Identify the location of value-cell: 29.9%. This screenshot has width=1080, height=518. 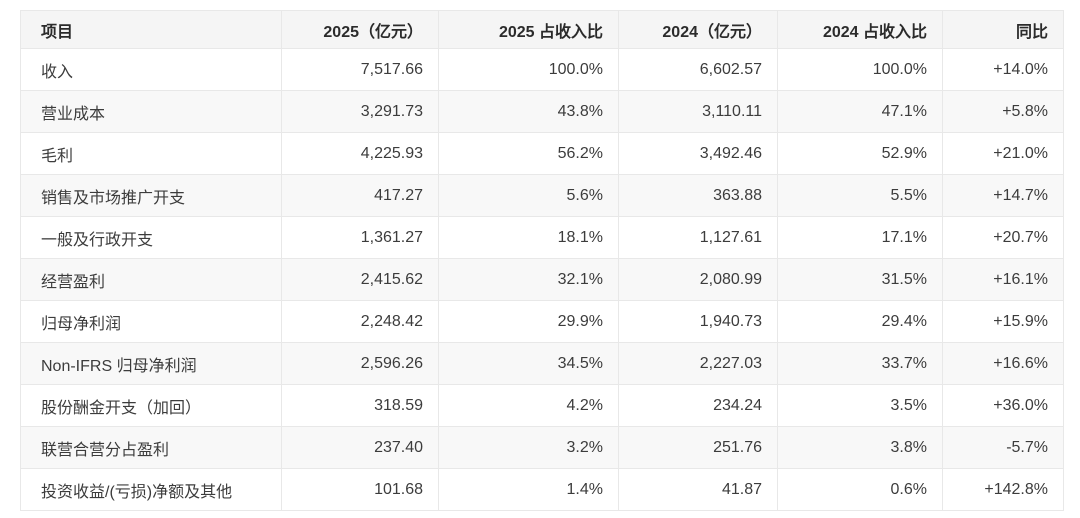
(528, 321).